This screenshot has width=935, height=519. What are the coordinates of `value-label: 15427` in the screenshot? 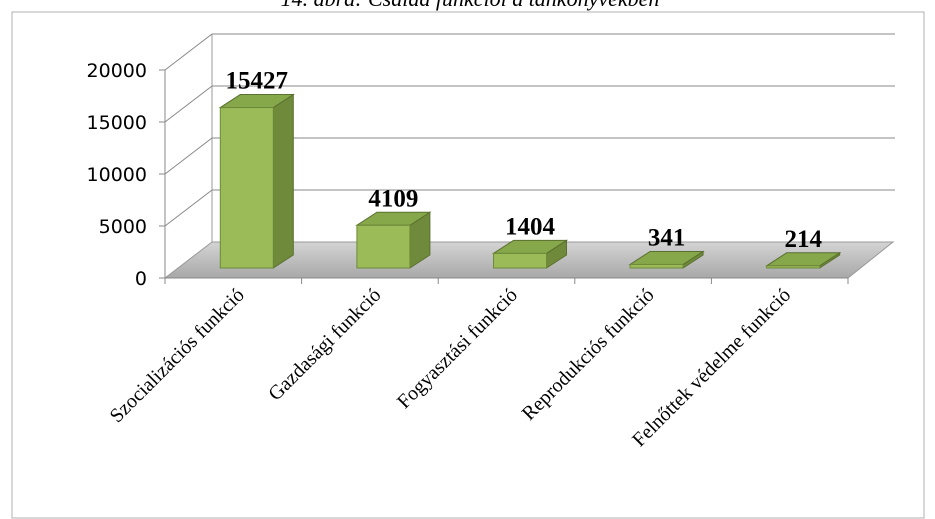 It's located at (257, 81).